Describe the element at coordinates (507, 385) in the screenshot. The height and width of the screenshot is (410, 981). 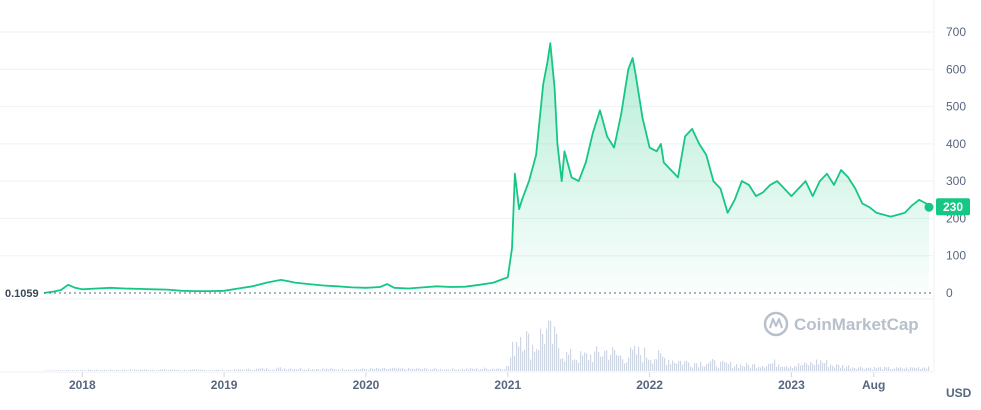
I see `x-tick-label: 2021` at that location.